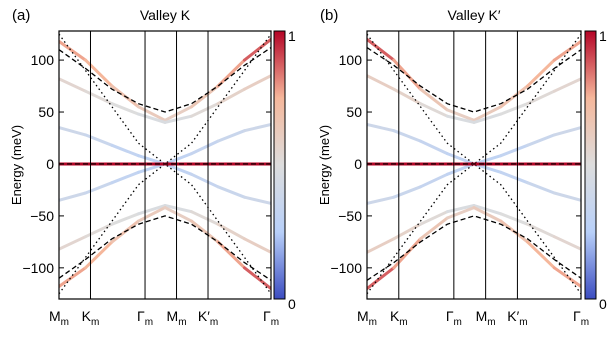 The width and height of the screenshot is (608, 339). Describe the element at coordinates (324, 165) in the screenshot. I see `y-axis-title: Energy (meV)` at that location.